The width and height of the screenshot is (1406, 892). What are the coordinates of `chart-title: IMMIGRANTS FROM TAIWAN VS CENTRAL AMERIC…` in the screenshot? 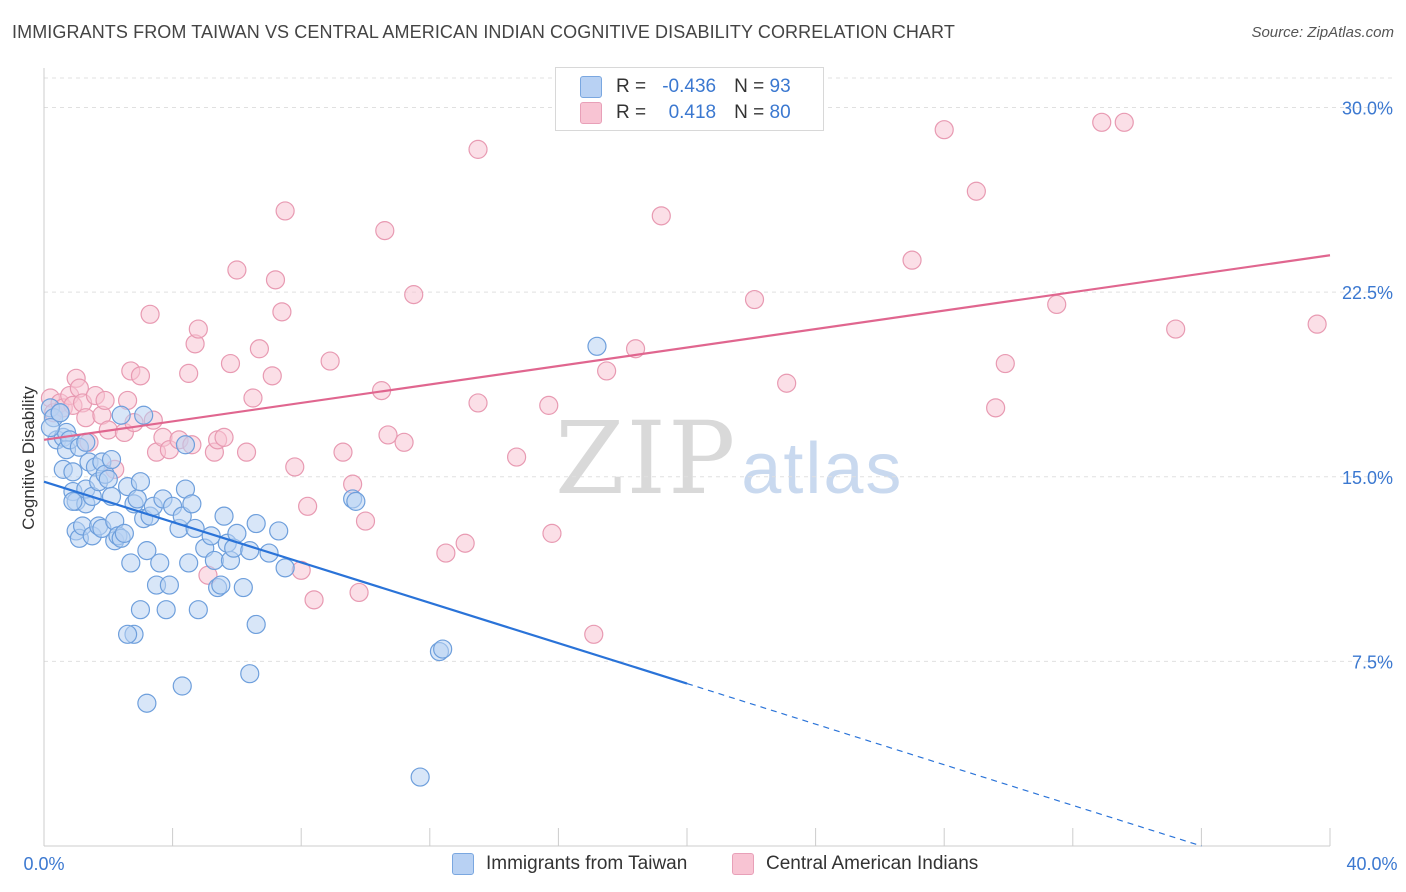 It's located at (483, 32).